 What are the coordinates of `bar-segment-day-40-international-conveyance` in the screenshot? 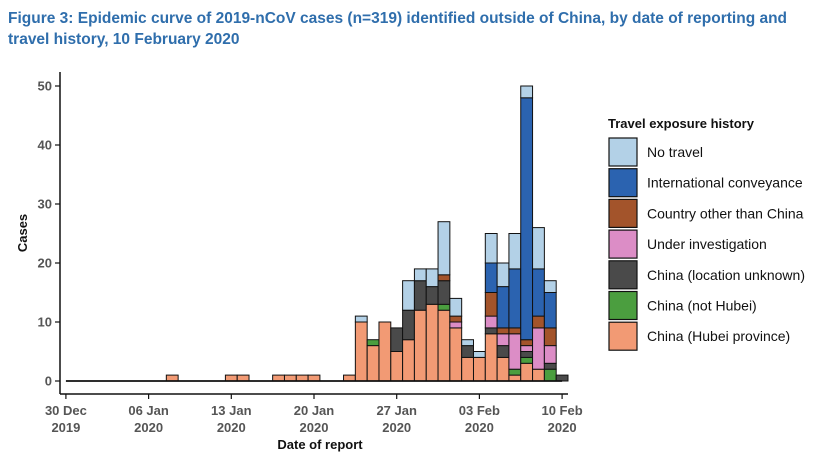 It's located at (538, 292).